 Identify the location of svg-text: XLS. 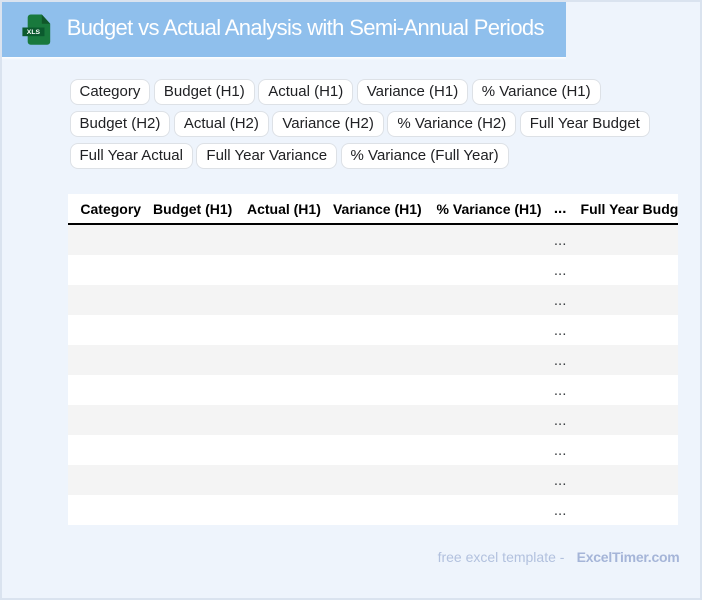
(33, 32).